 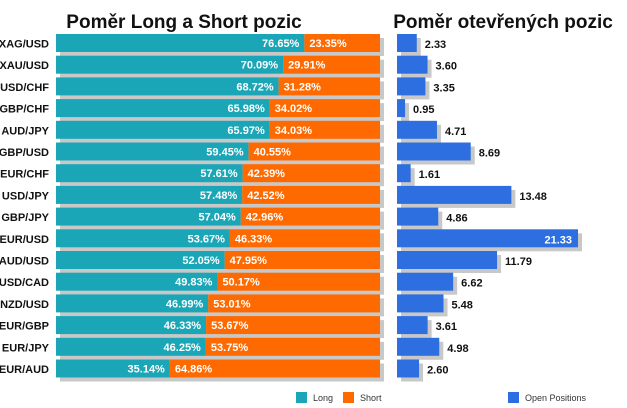 I want to click on legend-label: Open Positions, so click(x=556, y=398).